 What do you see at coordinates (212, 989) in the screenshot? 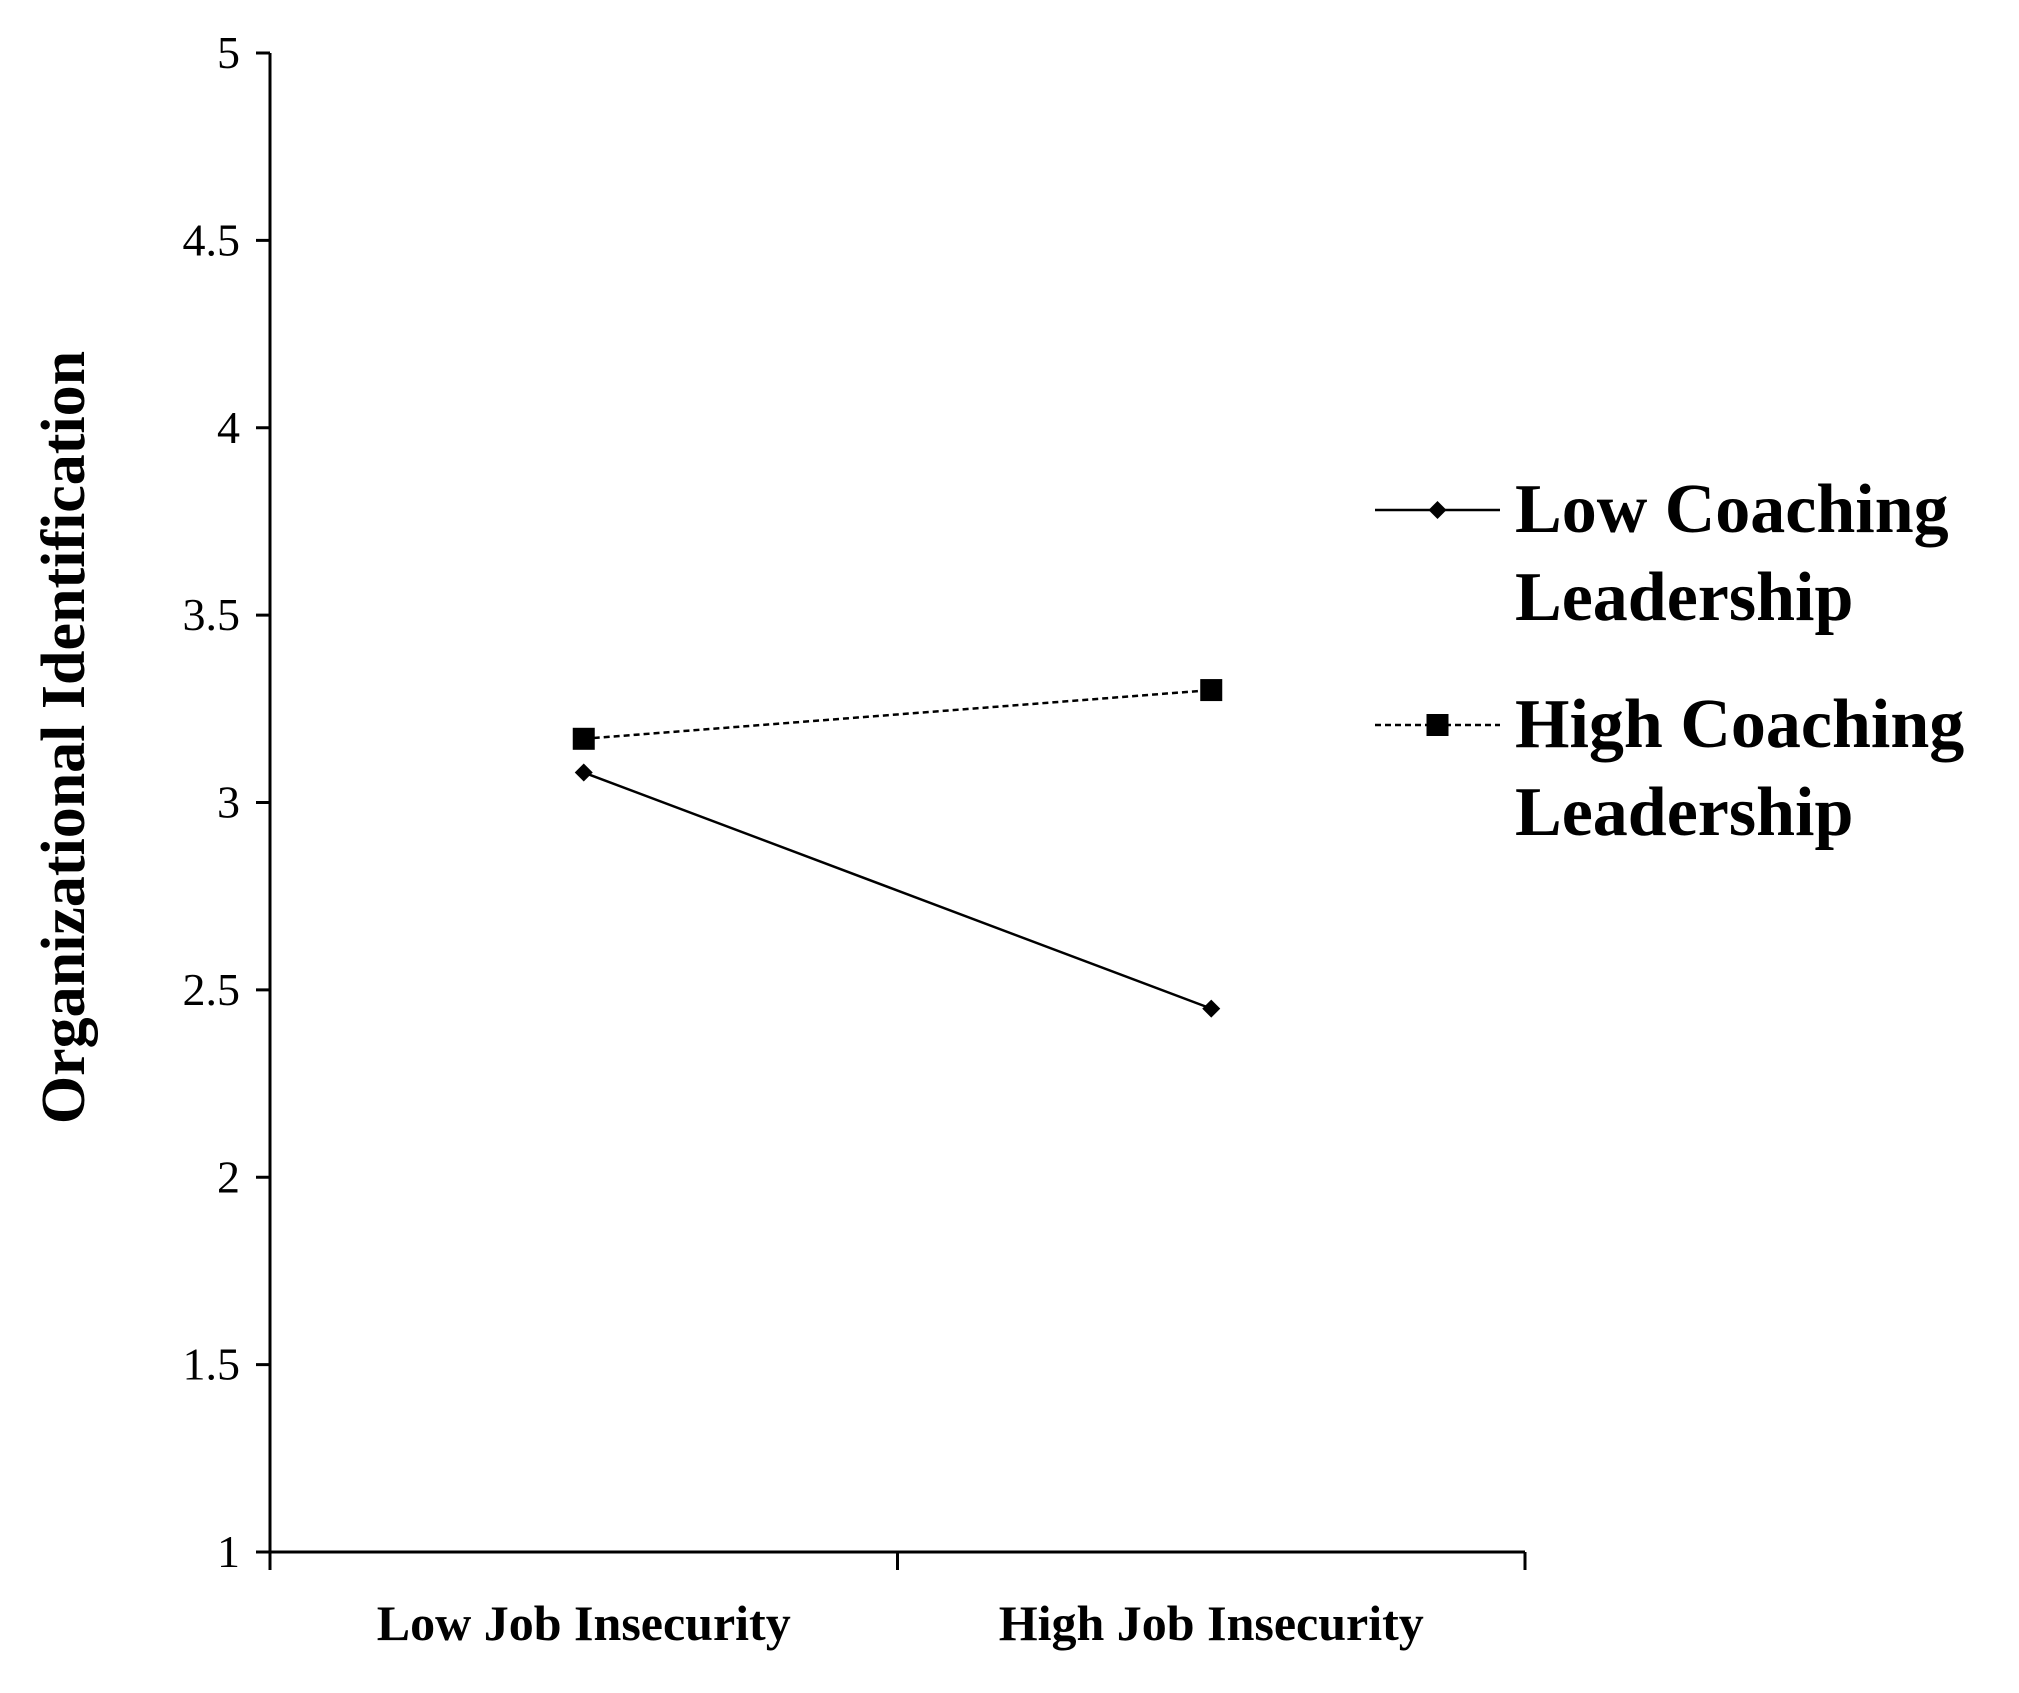
I see `y-tick-label: 2.5` at bounding box center [212, 989].